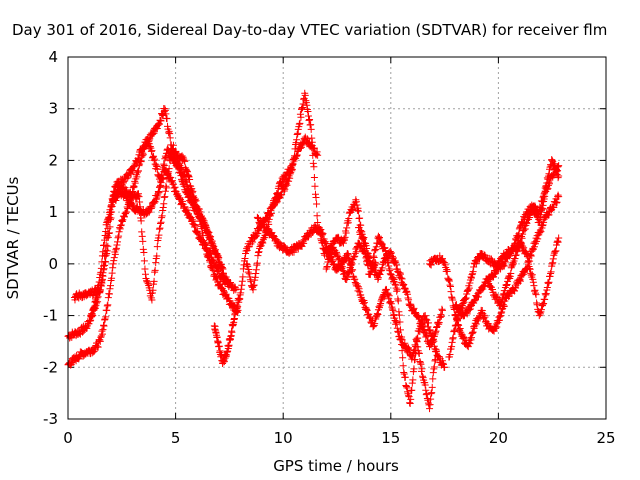 Image resolution: width=640 pixels, height=480 pixels. What do you see at coordinates (164, 230) in the screenshot?
I see `series-track-d` at bounding box center [164, 230].